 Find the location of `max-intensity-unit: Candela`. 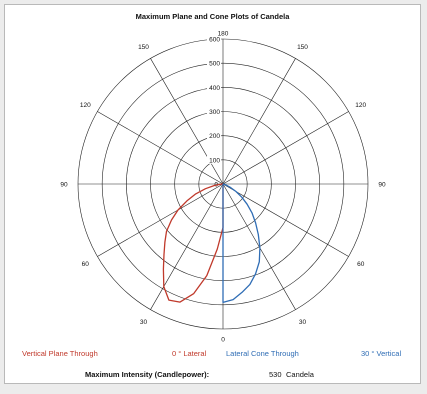

max-intensity-unit: Candela is located at coordinates (300, 374).